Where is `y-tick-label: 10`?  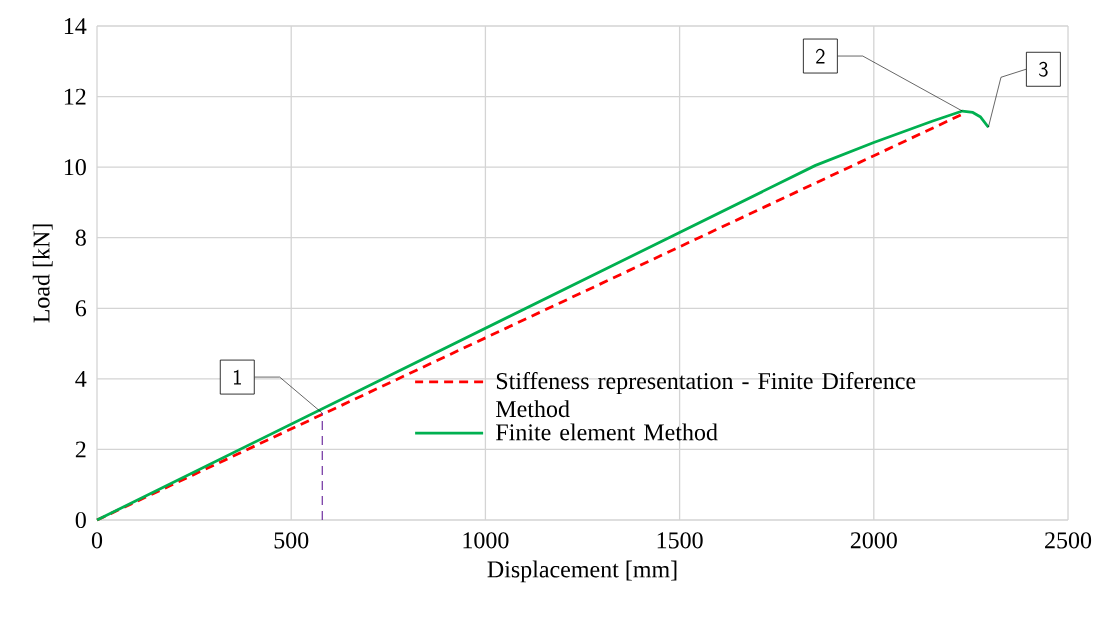 y-tick-label: 10 is located at coordinates (75, 167).